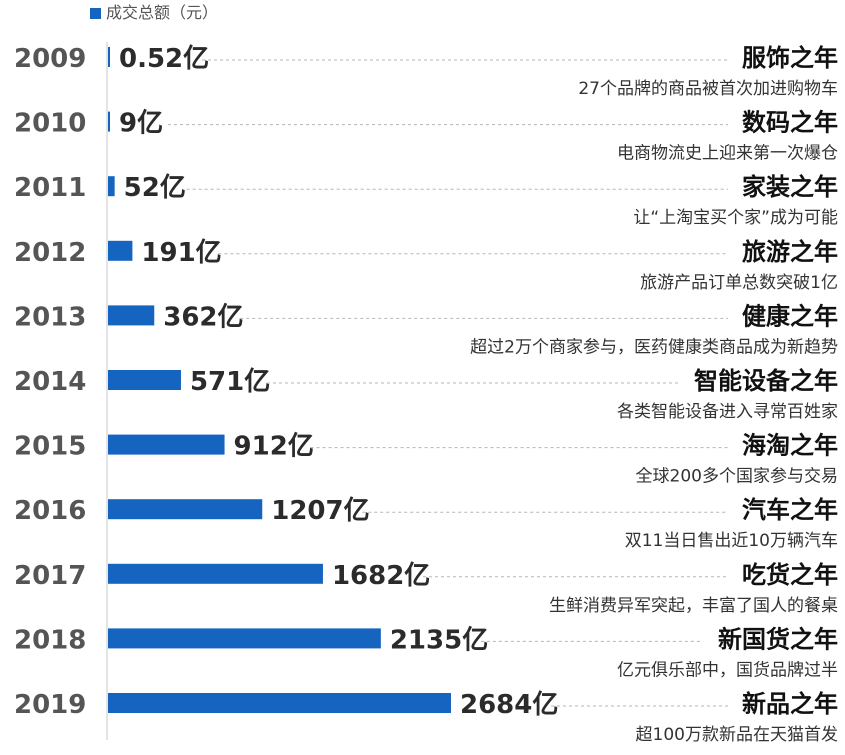  I want to click on bar-value-label: 52亿, so click(155, 188).